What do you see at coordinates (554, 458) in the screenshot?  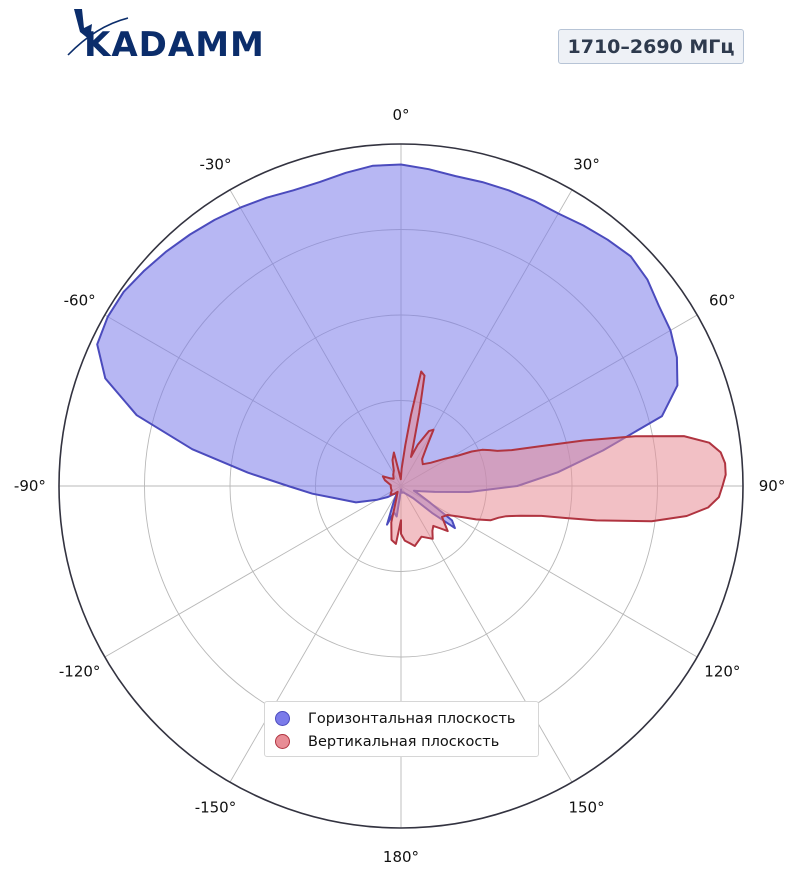 I see `series-area-vertical` at bounding box center [554, 458].